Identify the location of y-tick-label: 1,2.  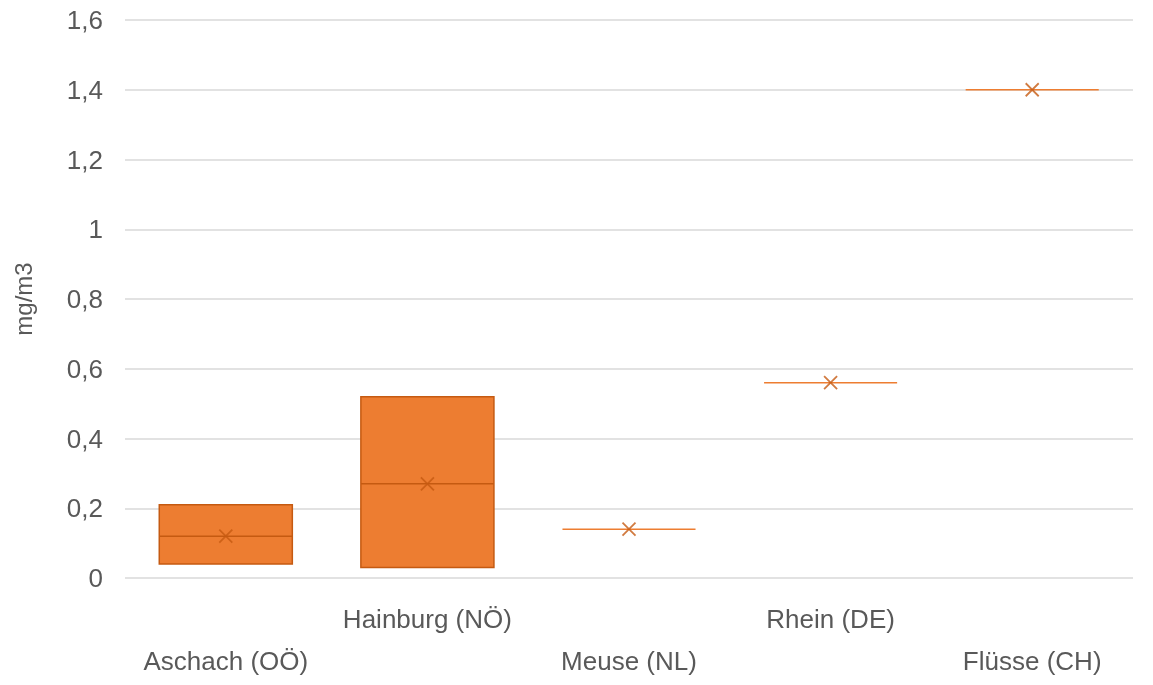
(84, 159).